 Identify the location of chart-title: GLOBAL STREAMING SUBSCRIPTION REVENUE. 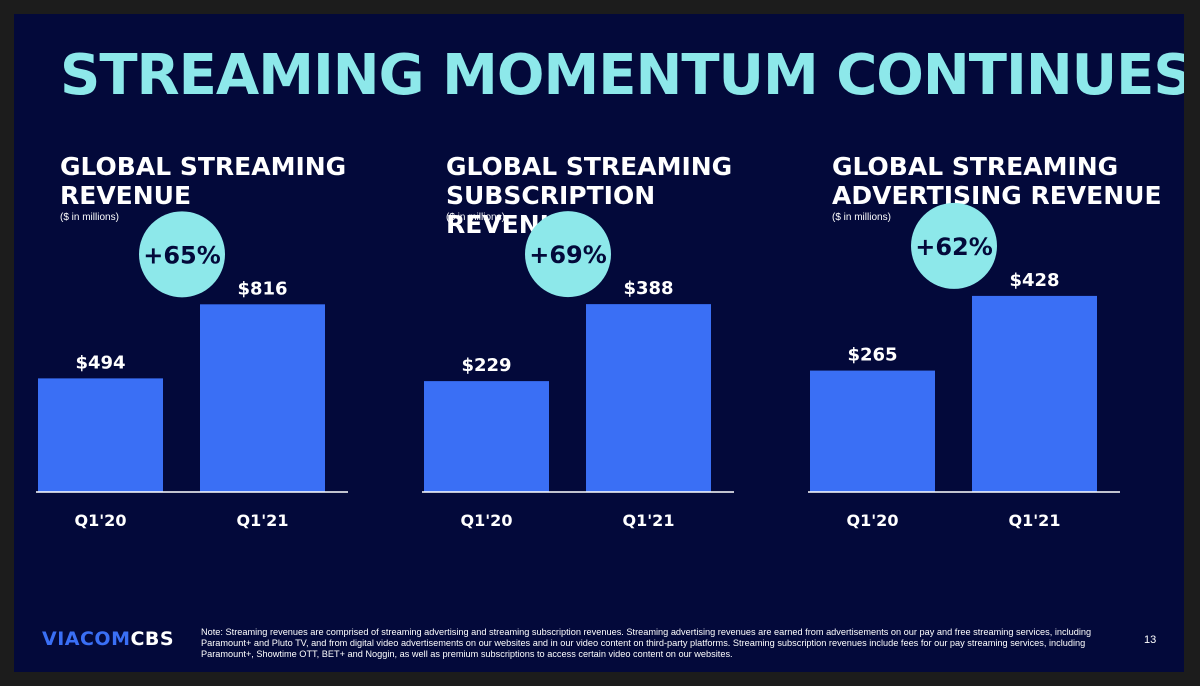
(589, 195).